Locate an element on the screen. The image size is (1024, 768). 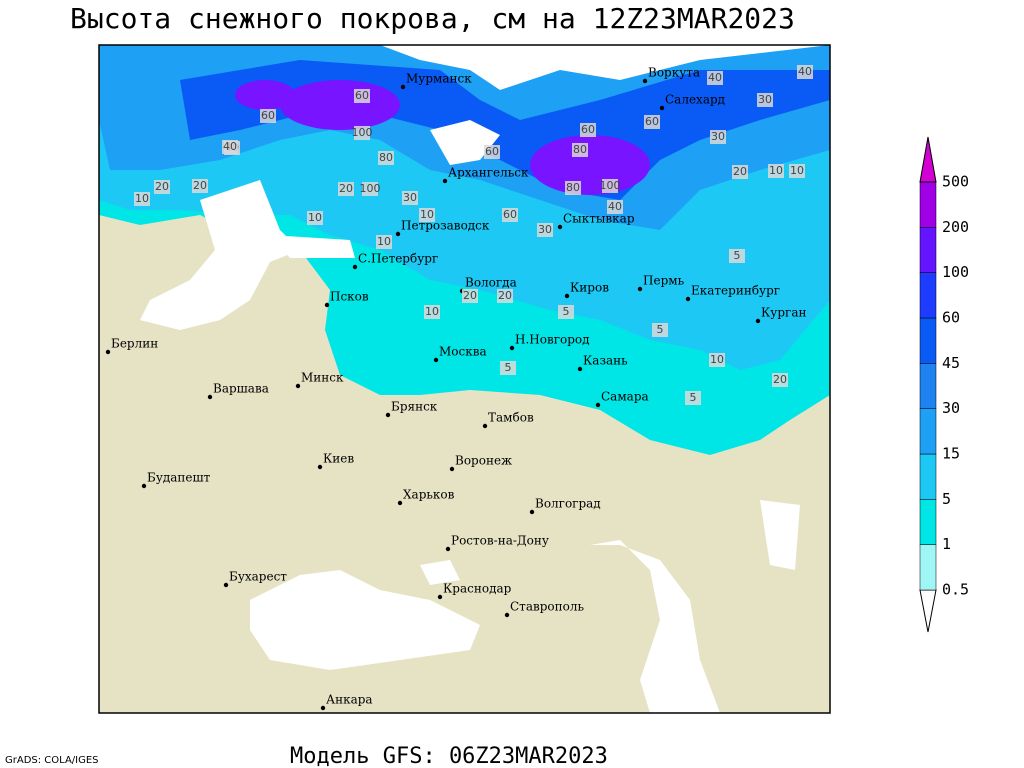
legend-under-triangle is located at coordinates (928, 611).